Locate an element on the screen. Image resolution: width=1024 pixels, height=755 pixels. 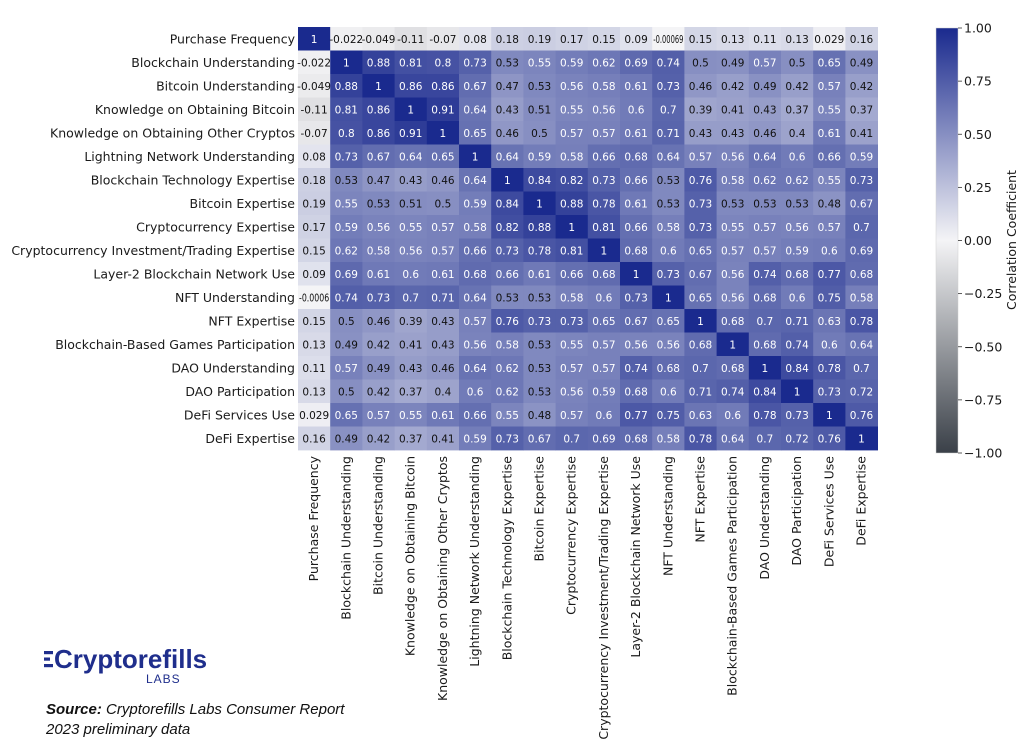
cell-value: 0.58 is located at coordinates (474, 228).